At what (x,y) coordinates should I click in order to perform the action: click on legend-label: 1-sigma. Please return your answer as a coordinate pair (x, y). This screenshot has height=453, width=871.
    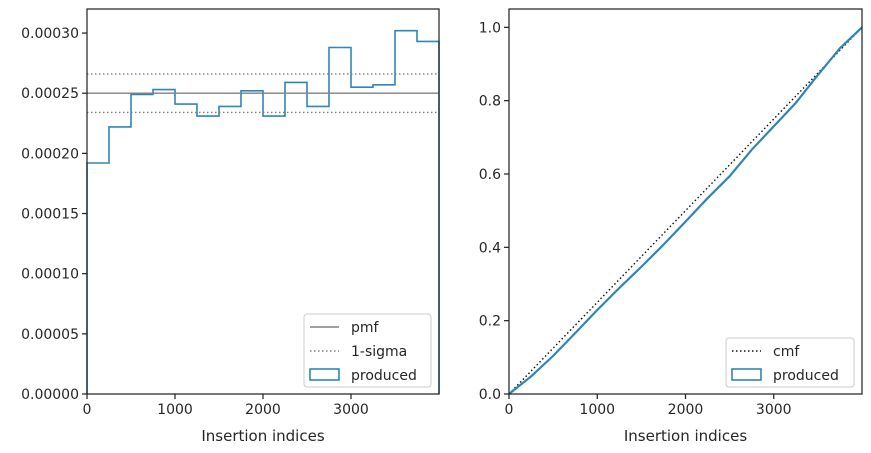
    Looking at the image, I should click on (379, 352).